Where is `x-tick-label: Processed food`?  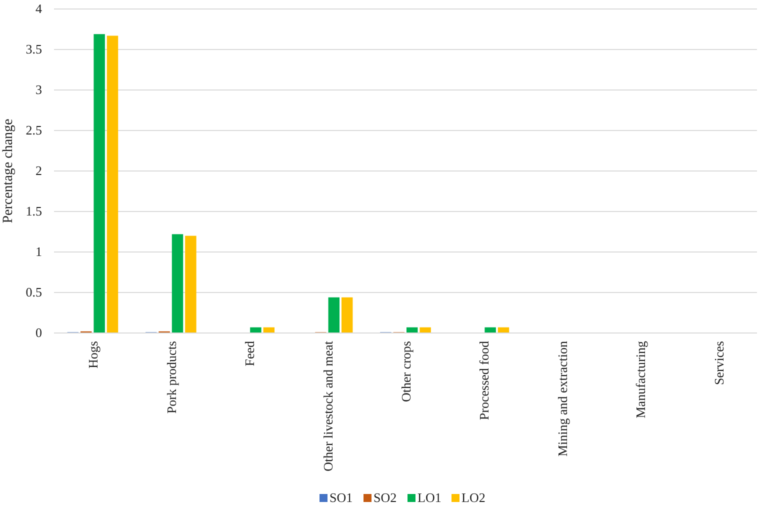 x-tick-label: Processed food is located at coordinates (484, 380).